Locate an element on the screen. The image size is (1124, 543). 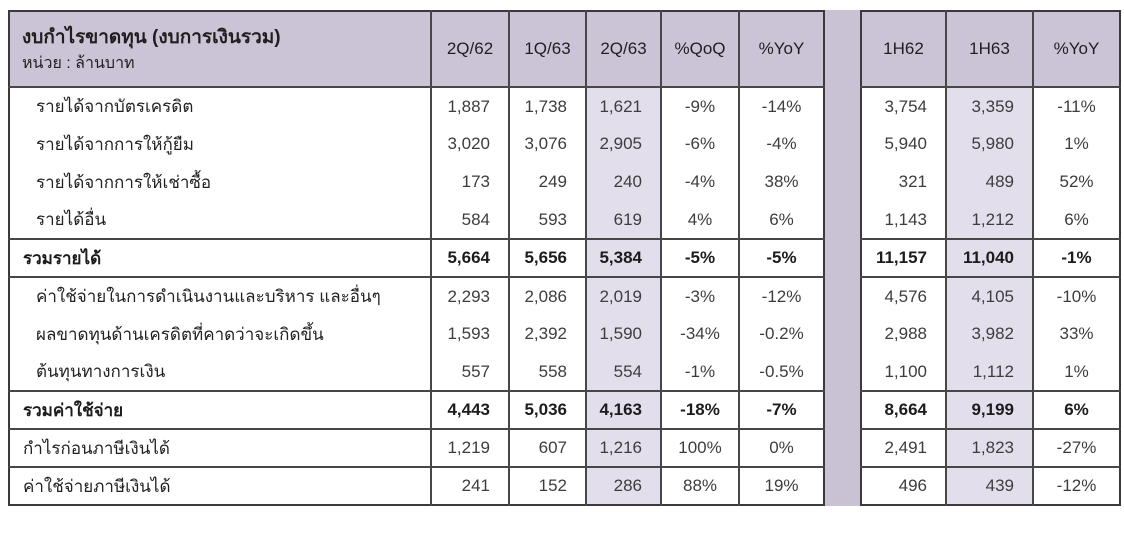
value-cell: 2,491 is located at coordinates (905, 447).